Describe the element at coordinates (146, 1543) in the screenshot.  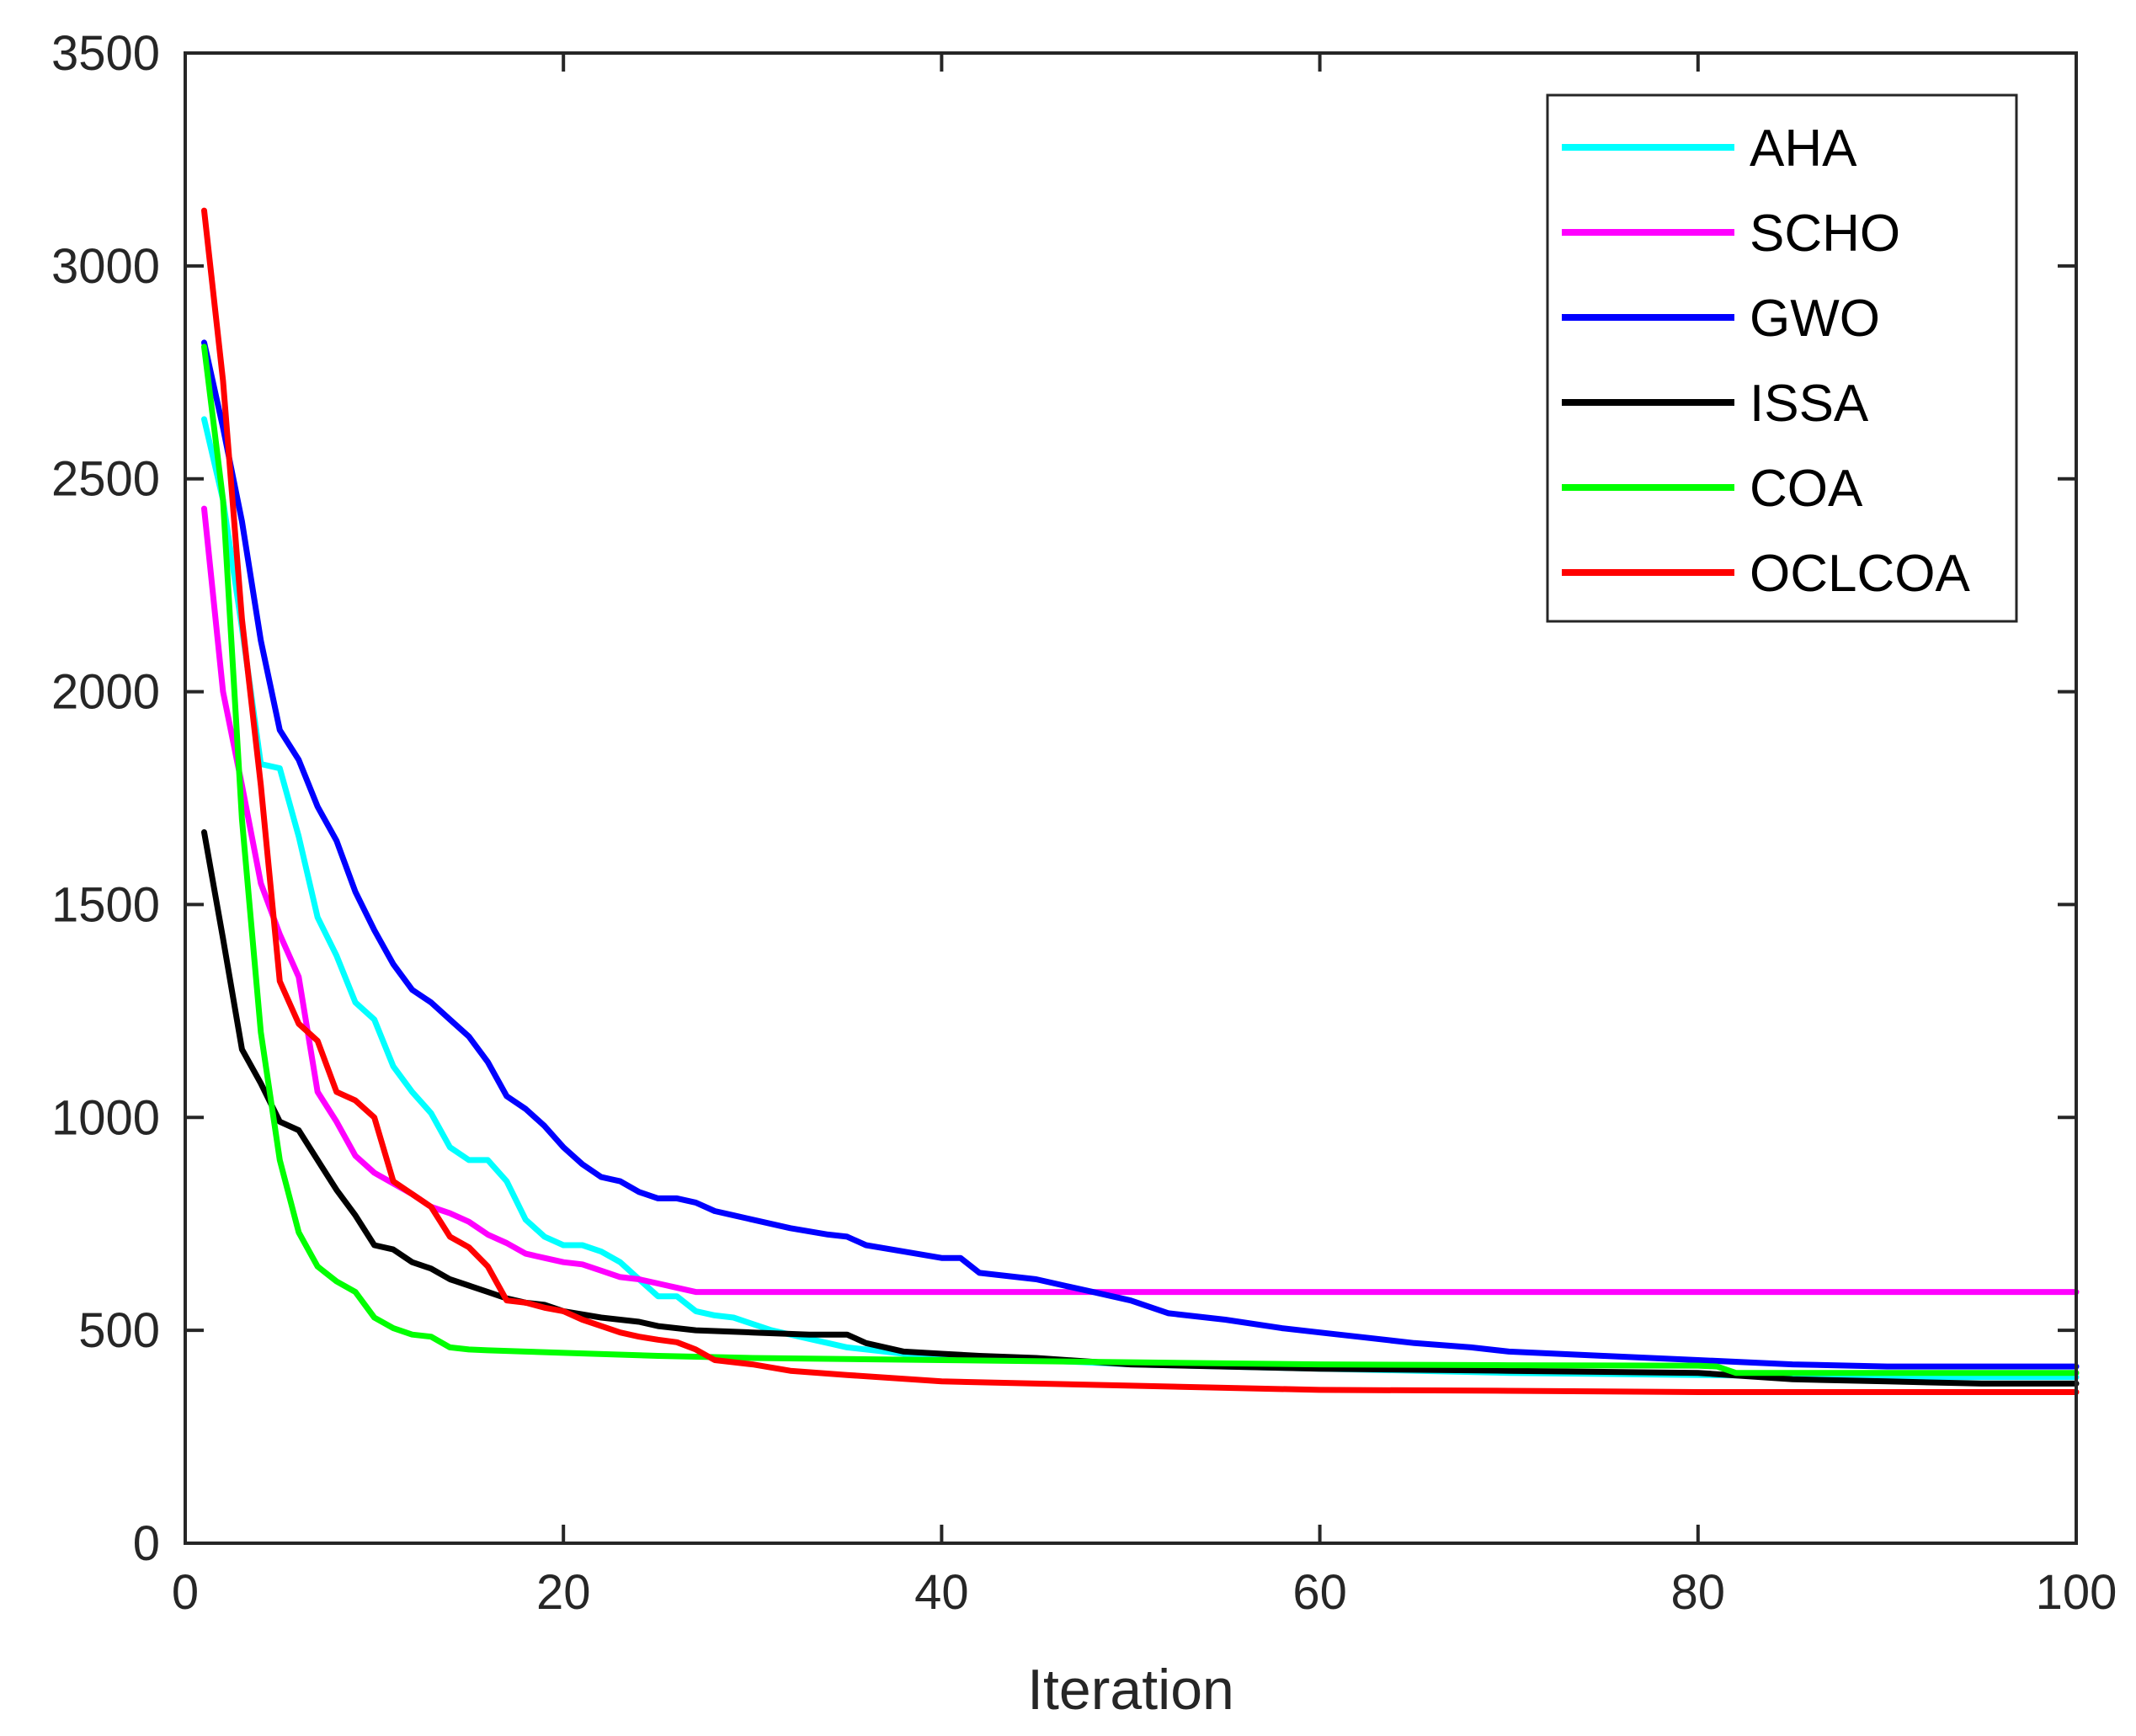
I see `y-tick-label: 0` at that location.